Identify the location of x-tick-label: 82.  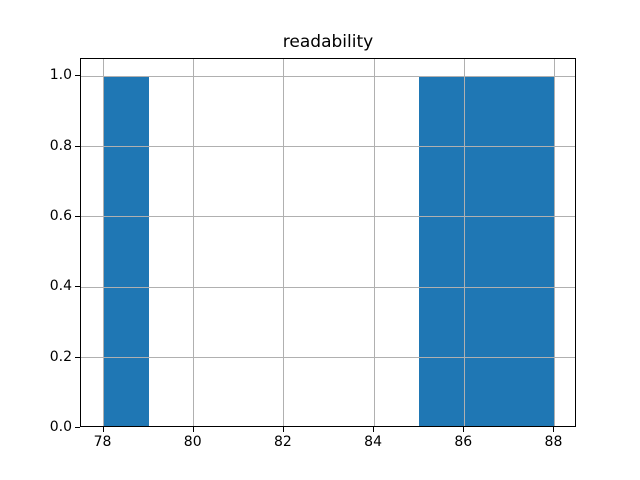
(282, 442).